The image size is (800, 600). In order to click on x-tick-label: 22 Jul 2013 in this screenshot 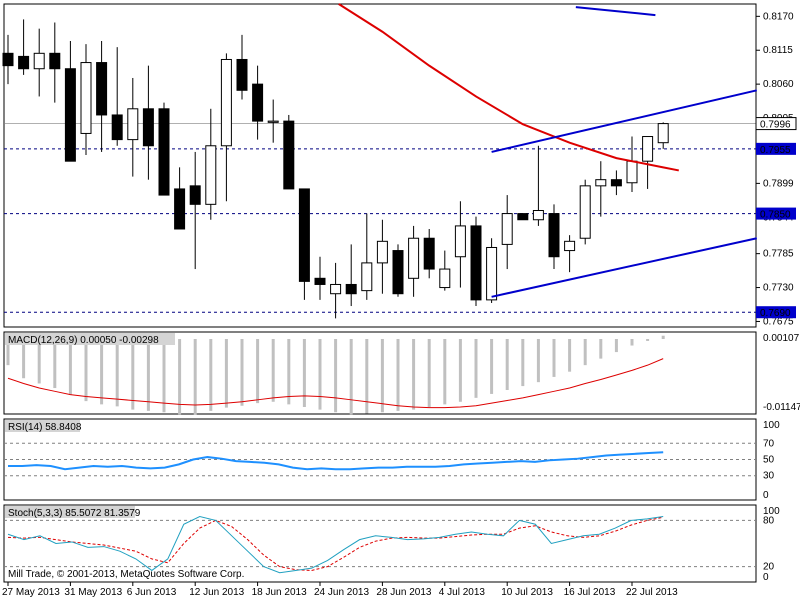, I will do `click(652, 592)`.